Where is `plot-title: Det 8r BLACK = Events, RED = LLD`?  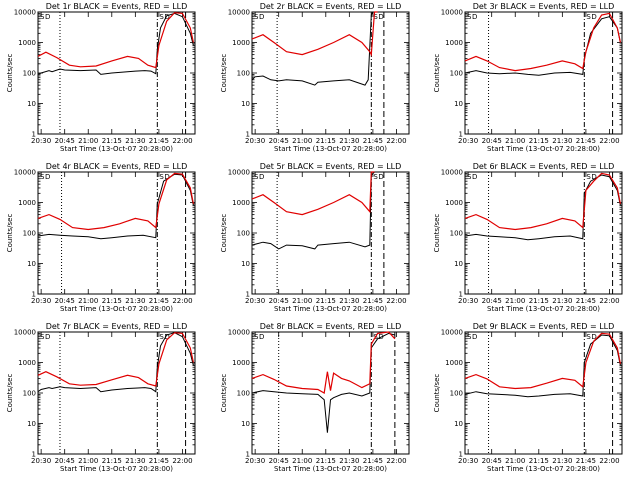
plot-title: Det 8r BLACK = Events, RED = LLD is located at coordinates (331, 326).